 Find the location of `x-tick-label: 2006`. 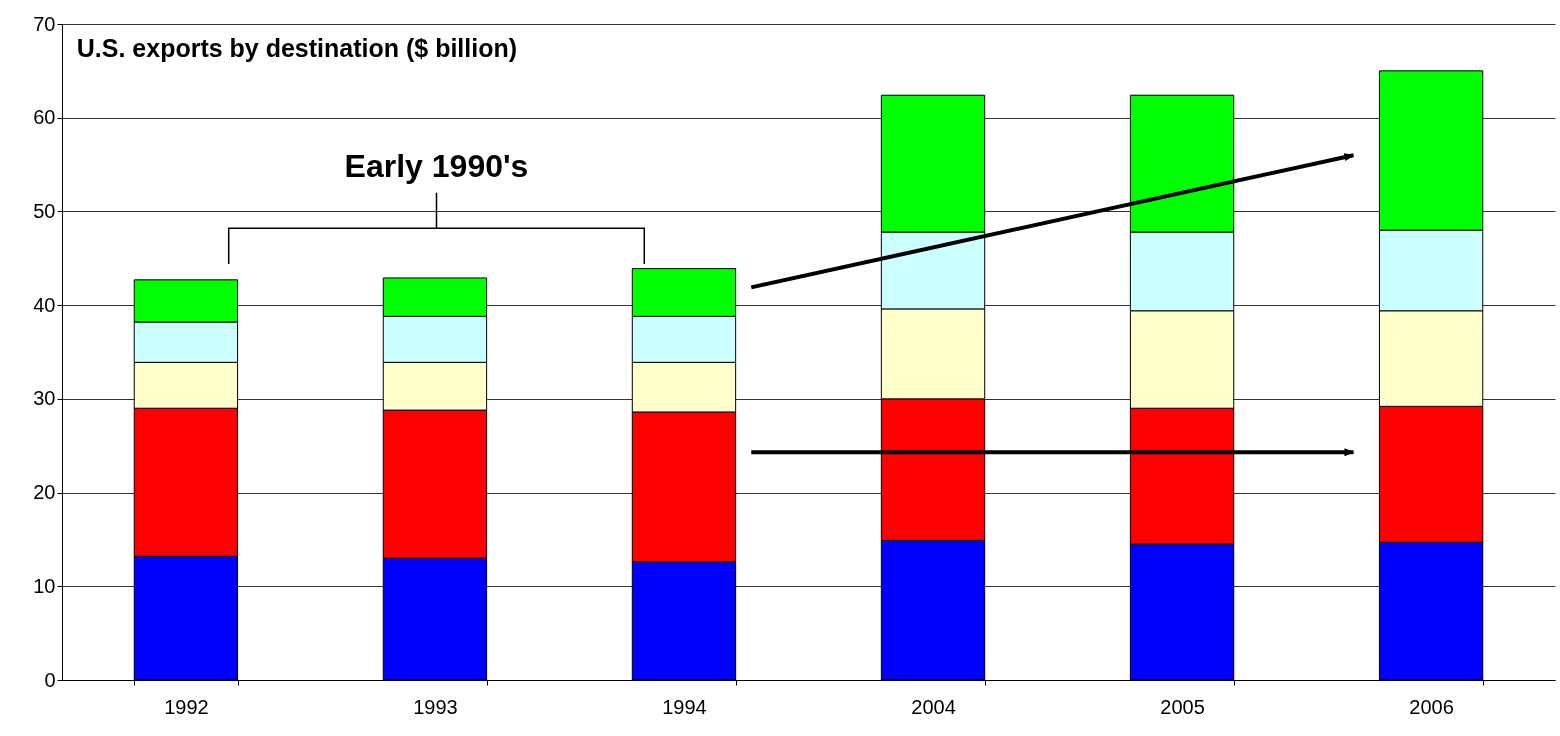

x-tick-label: 2006 is located at coordinates (1431, 706).